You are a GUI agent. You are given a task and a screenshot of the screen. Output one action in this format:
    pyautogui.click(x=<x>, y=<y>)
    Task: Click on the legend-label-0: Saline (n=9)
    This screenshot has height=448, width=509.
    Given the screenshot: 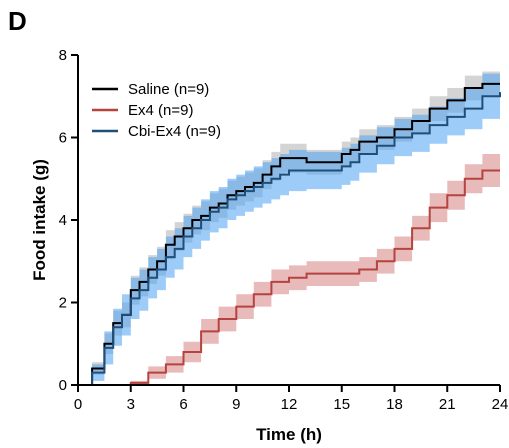 What is the action you would take?
    pyautogui.click(x=168, y=89)
    